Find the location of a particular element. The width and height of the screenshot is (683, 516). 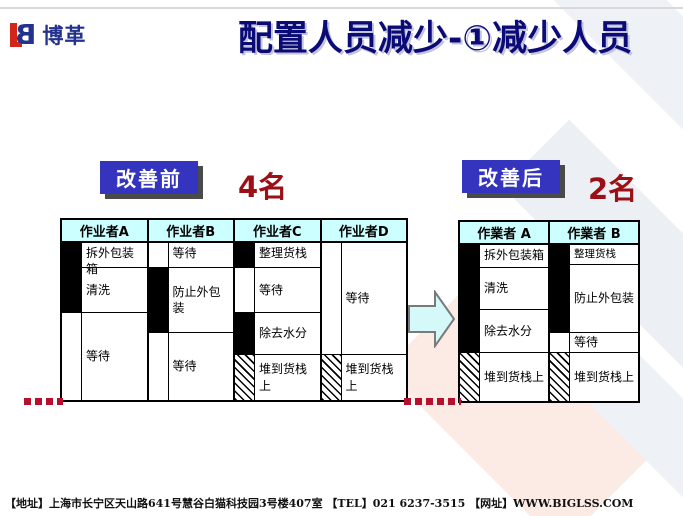

company-logo: B 博革 is located at coordinates (48, 34).